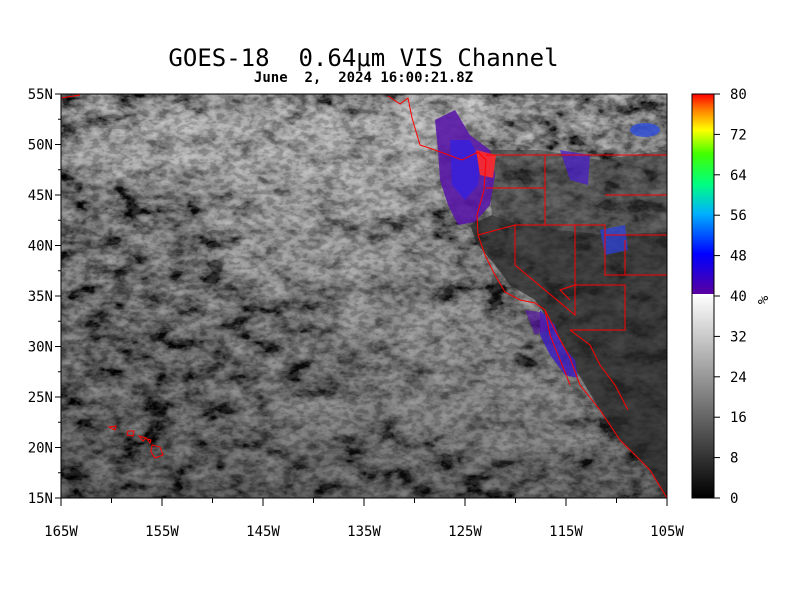  Describe the element at coordinates (40, 146) in the screenshot. I see `lat-label: 50N` at that location.